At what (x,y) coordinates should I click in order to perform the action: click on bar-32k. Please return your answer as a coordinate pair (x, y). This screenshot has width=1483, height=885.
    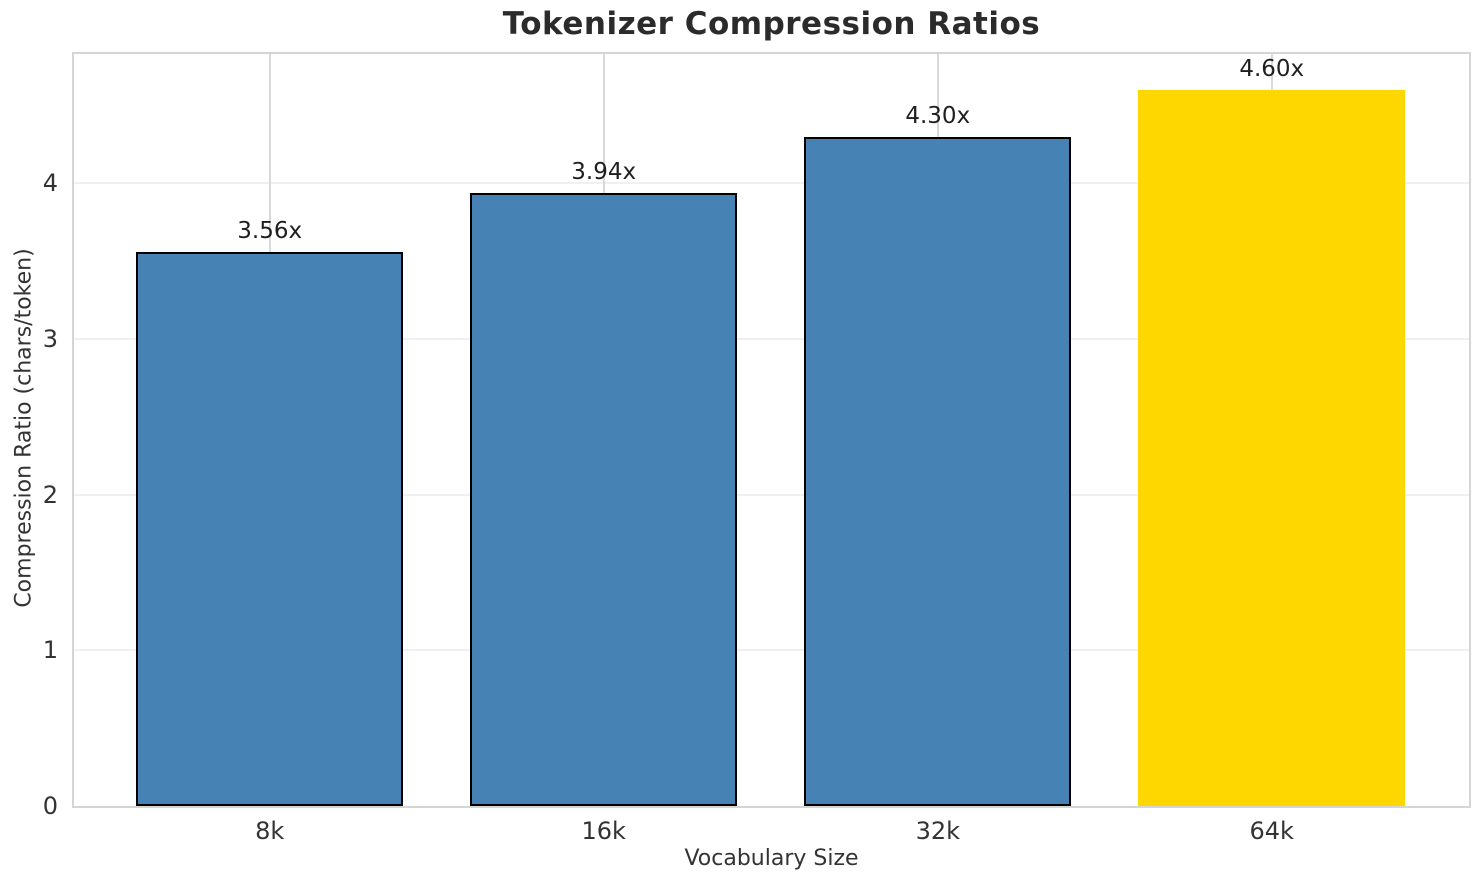
    Looking at the image, I should click on (938, 471).